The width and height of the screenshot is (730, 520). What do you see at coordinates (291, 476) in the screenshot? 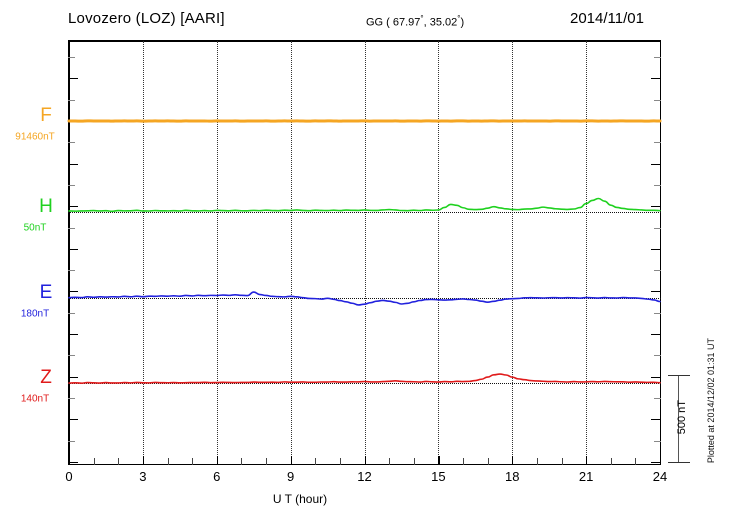
I see `x-label-9: 9` at bounding box center [291, 476].